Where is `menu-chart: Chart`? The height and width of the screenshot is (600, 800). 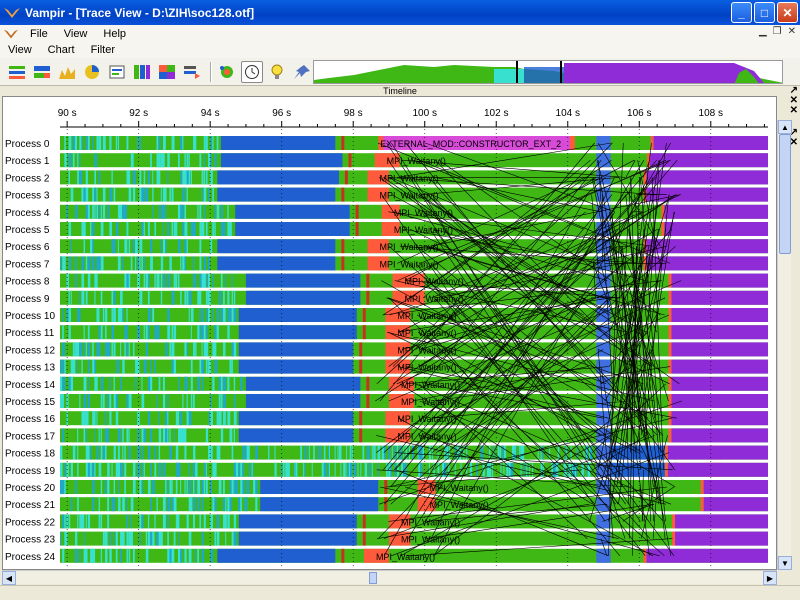 menu-chart: Chart is located at coordinates (61, 49).